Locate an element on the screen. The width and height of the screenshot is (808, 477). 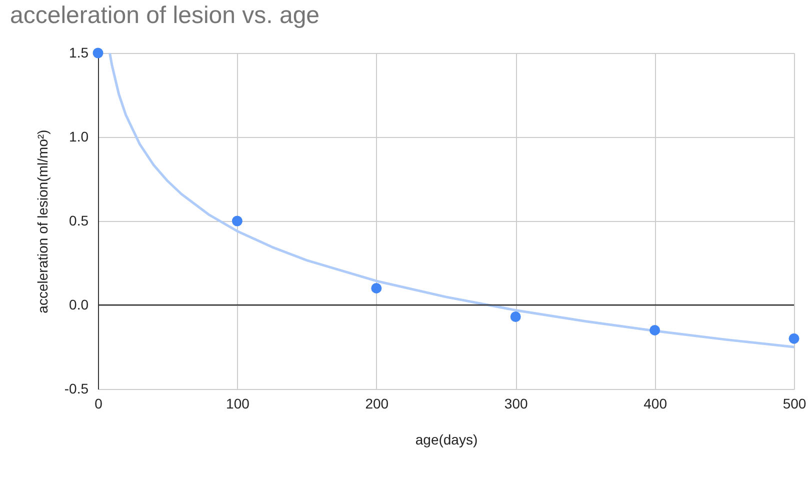
y-tick-label: -0.5 is located at coordinates (76, 388).